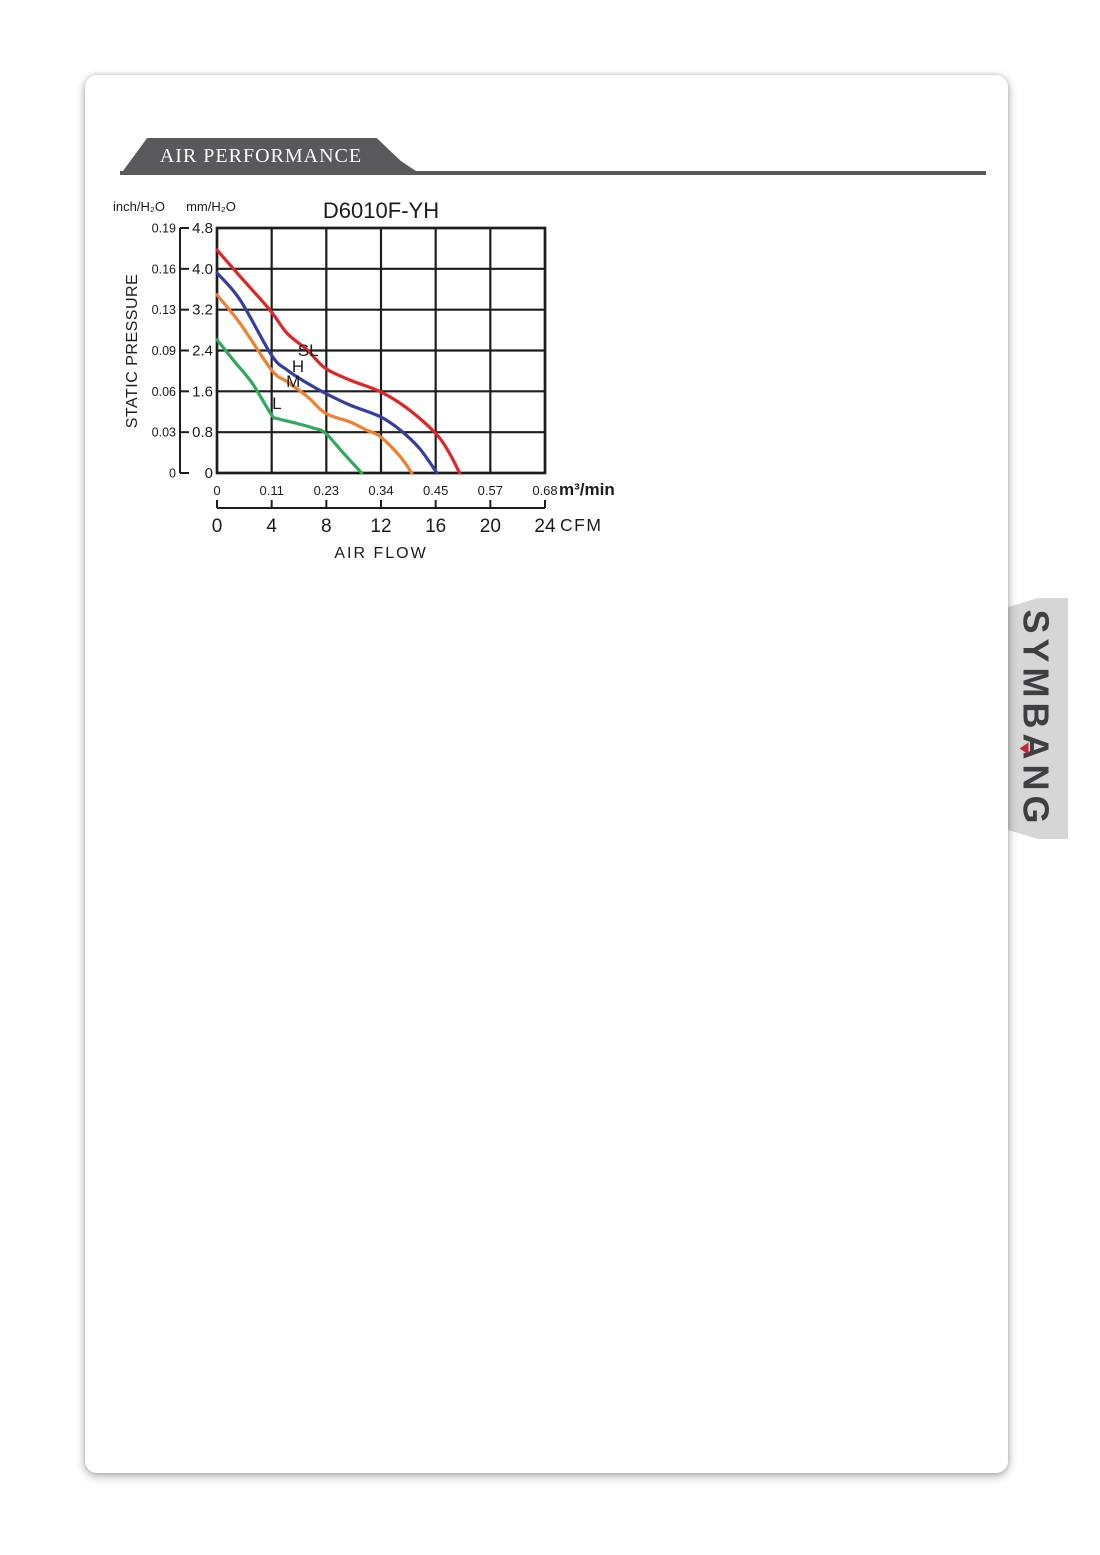  Describe the element at coordinates (326, 526) in the screenshot. I see `svg-text: 8` at that location.